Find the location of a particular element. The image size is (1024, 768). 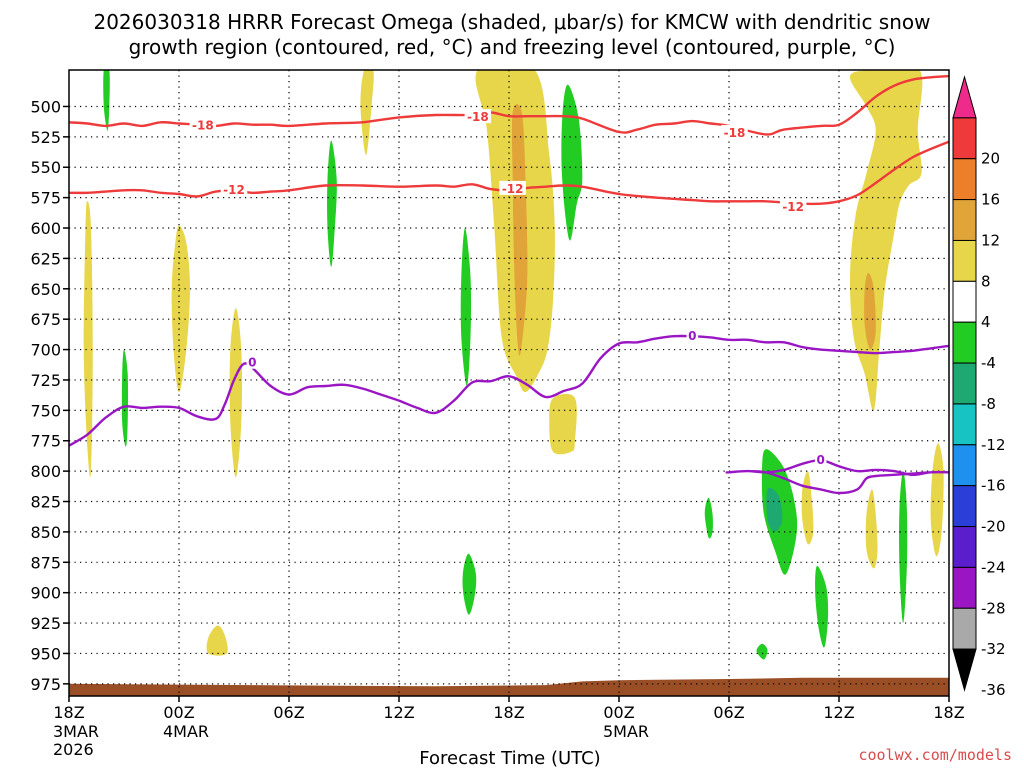

colorbar-label-6: -4 is located at coordinates (988, 363).